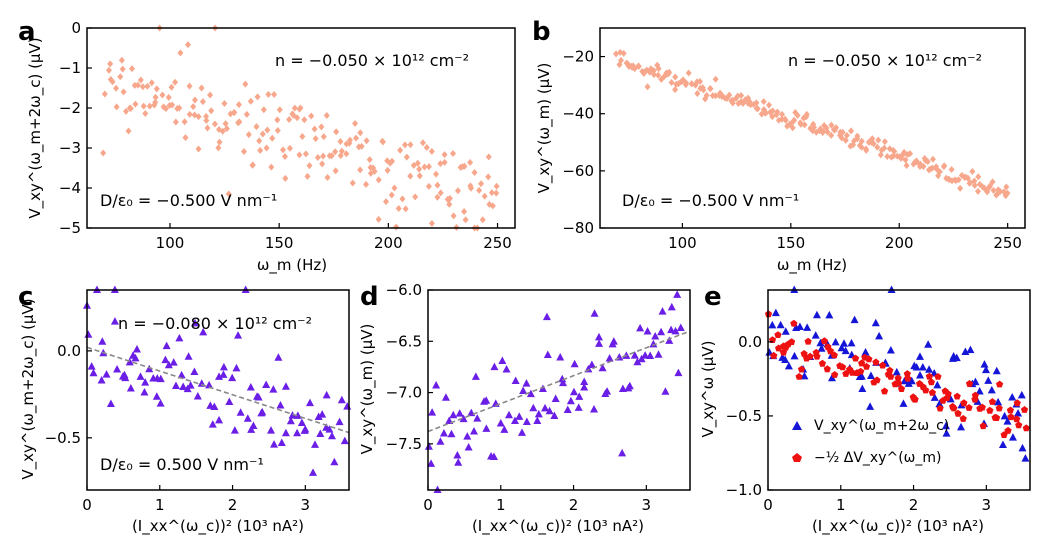 The image size is (1046, 559). What do you see at coordinates (768, 505) in the screenshot?
I see `xtick-label-e: 0` at bounding box center [768, 505].